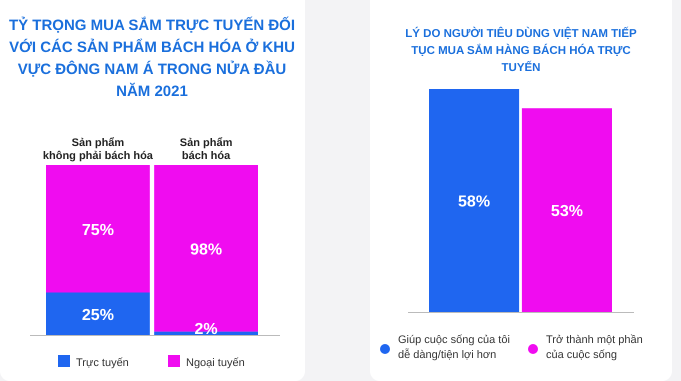  I want to click on chart-title: TỶ TRỌNG MUA SẮM TRỰC TUYẾN ĐỐI VỚI CÁC SẢN PHẨM BÁCH HÓA Ở KHU VỰC ĐÔNG NAM Á TRONG NỬA ĐẦU NĂM 2021, so click(152, 58).